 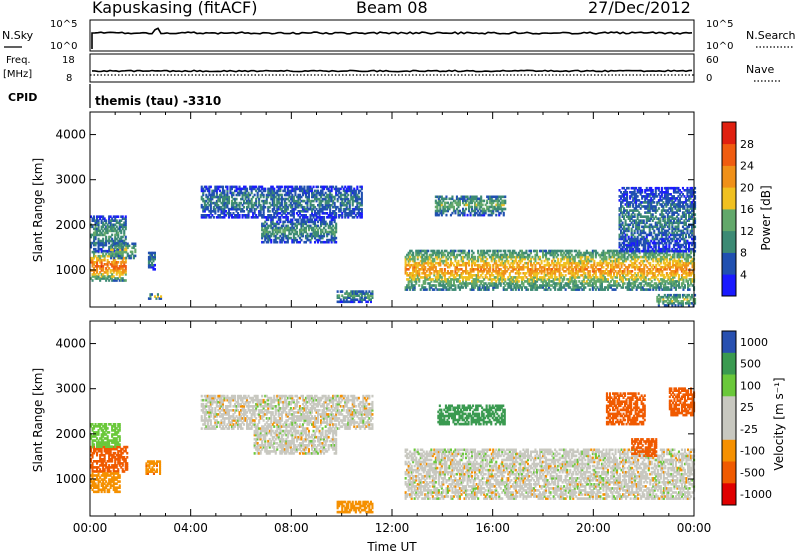 I want to click on nave-tick-bottom: 0, so click(x=709, y=78).